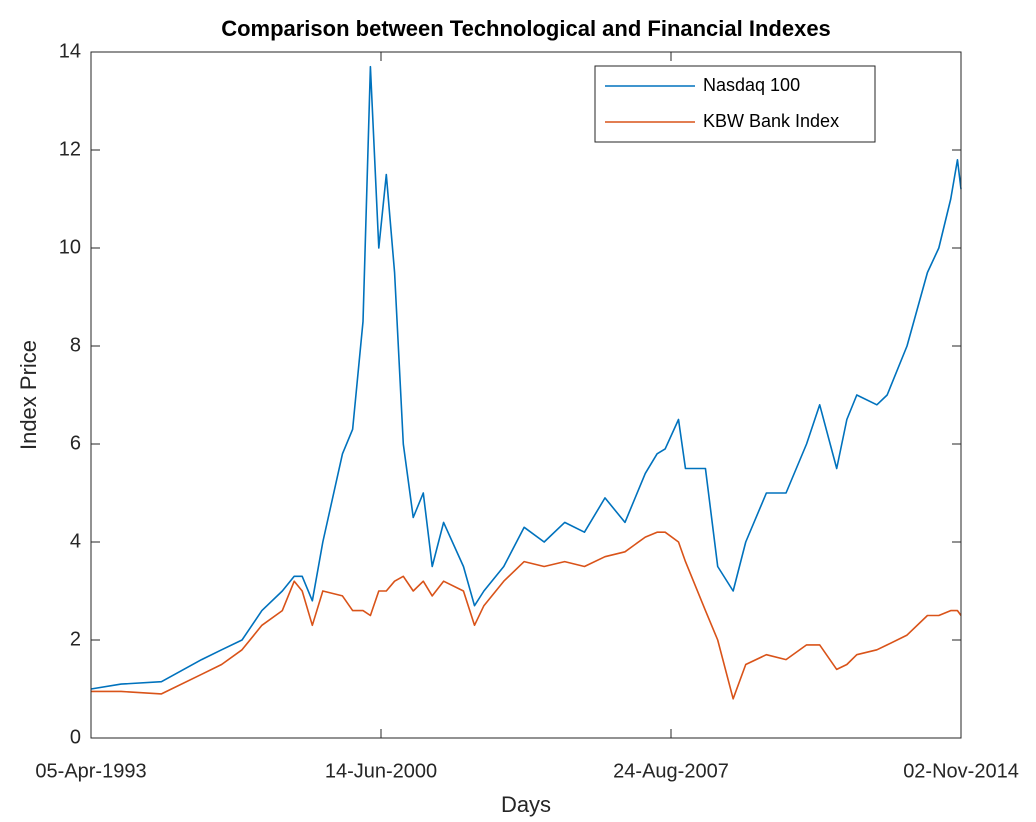  I want to click on y-tick-label: 4, so click(75, 541).